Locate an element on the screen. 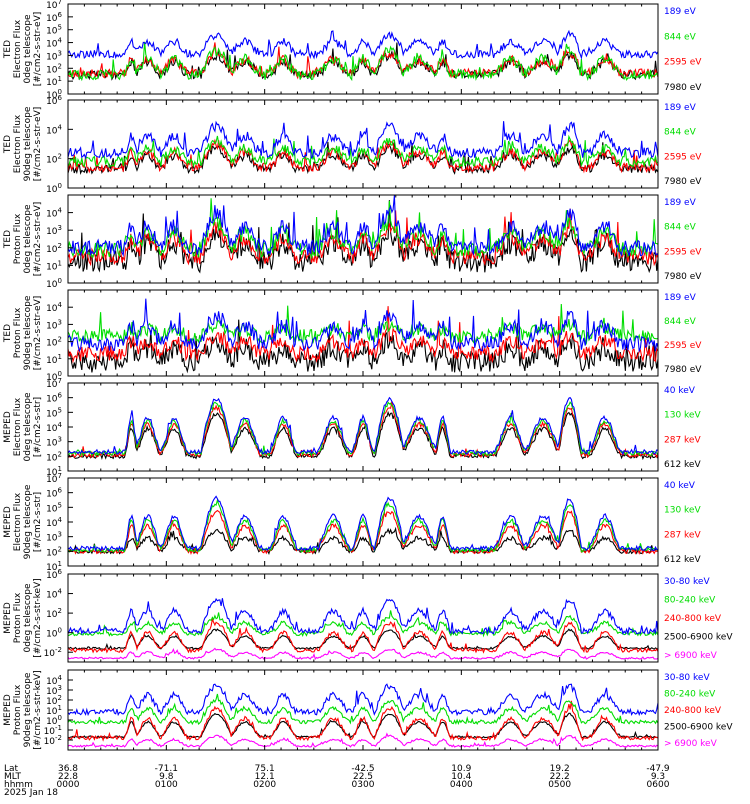  legend-entry: 189 eV is located at coordinates (680, 298).